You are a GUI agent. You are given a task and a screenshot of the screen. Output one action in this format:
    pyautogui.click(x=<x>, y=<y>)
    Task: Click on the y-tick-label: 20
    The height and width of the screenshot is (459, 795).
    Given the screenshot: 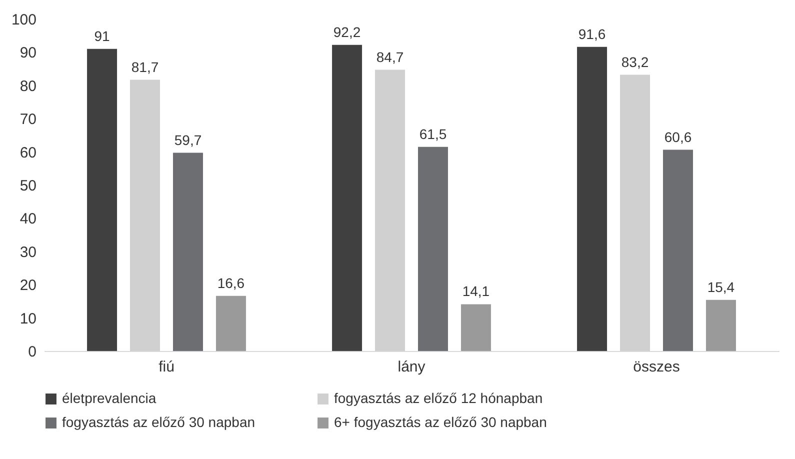 What is the action you would take?
    pyautogui.click(x=28, y=285)
    